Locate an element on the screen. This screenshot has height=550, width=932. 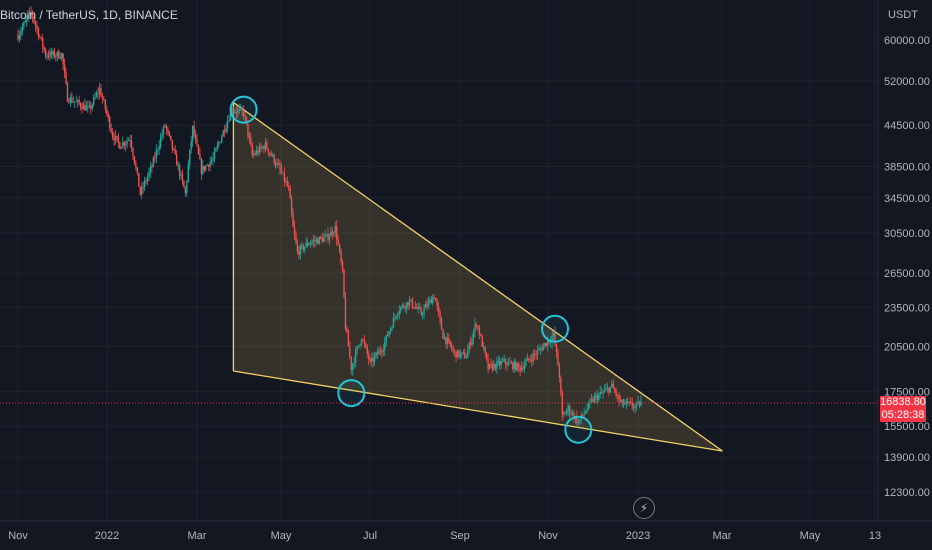
price-tick-label: 34500.00 is located at coordinates (907, 199).